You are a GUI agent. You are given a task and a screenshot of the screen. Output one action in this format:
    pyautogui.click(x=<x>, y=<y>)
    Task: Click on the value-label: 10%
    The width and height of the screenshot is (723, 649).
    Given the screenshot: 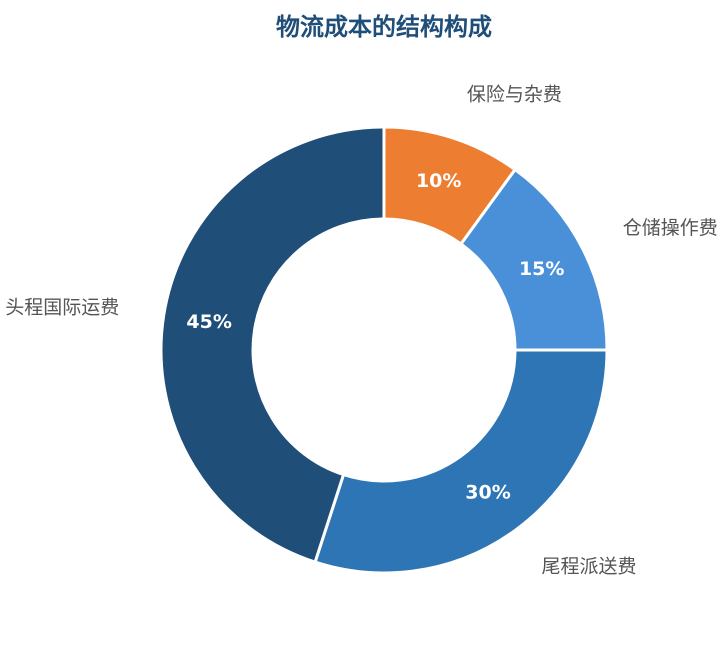 What is the action you would take?
    pyautogui.click(x=438, y=181)
    